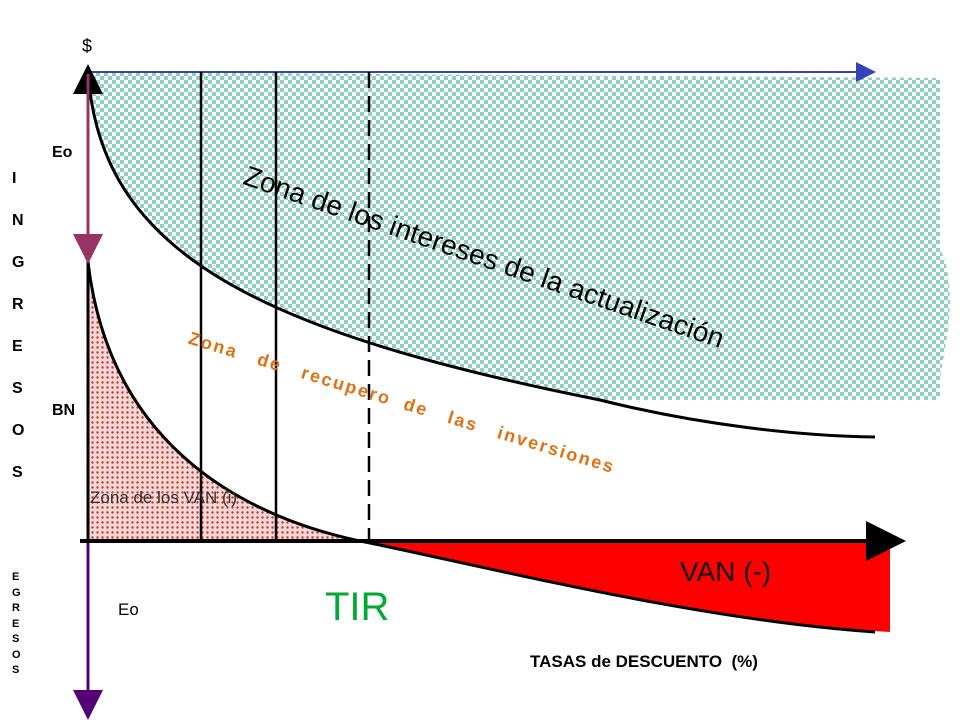 The width and height of the screenshot is (960, 720). What do you see at coordinates (164, 497) in the screenshot?
I see `van-zone-label: Zona de los VAN (i)` at bounding box center [164, 497].